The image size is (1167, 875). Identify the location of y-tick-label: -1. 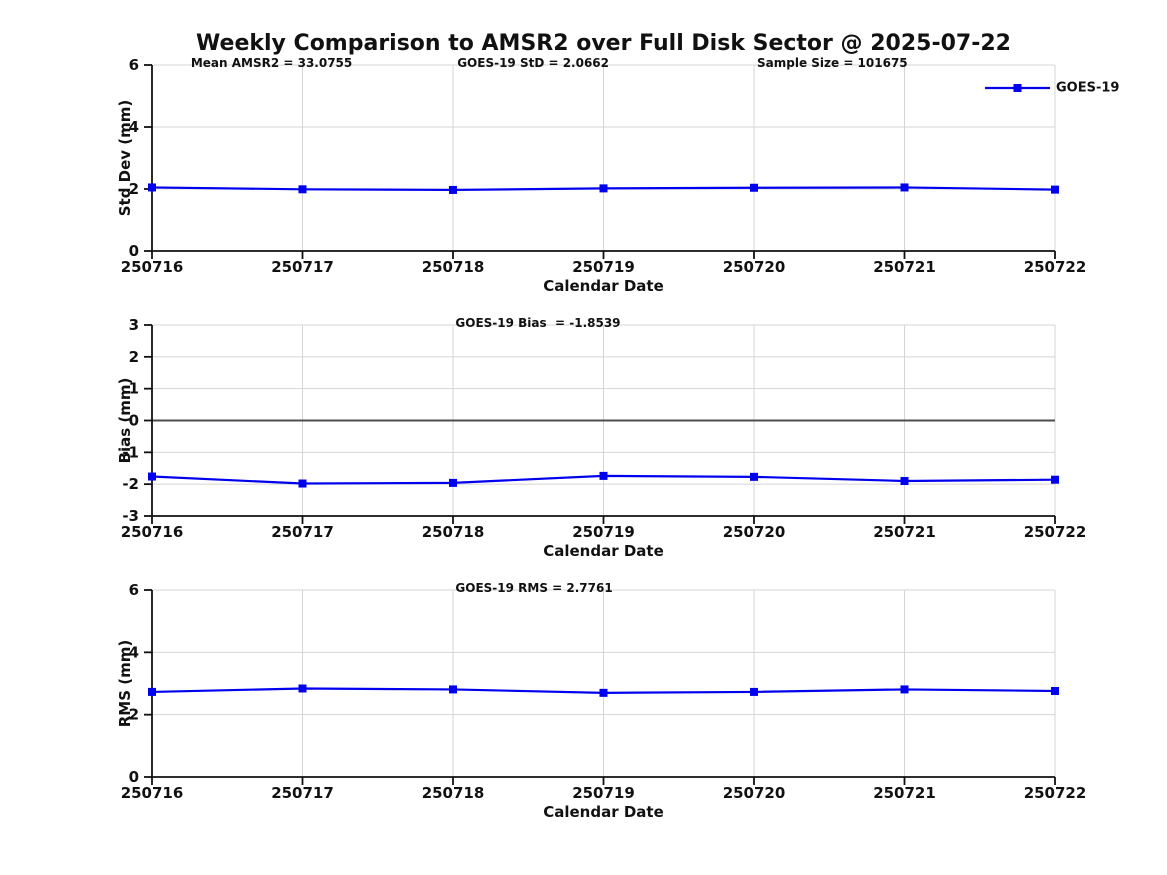
(130, 452).